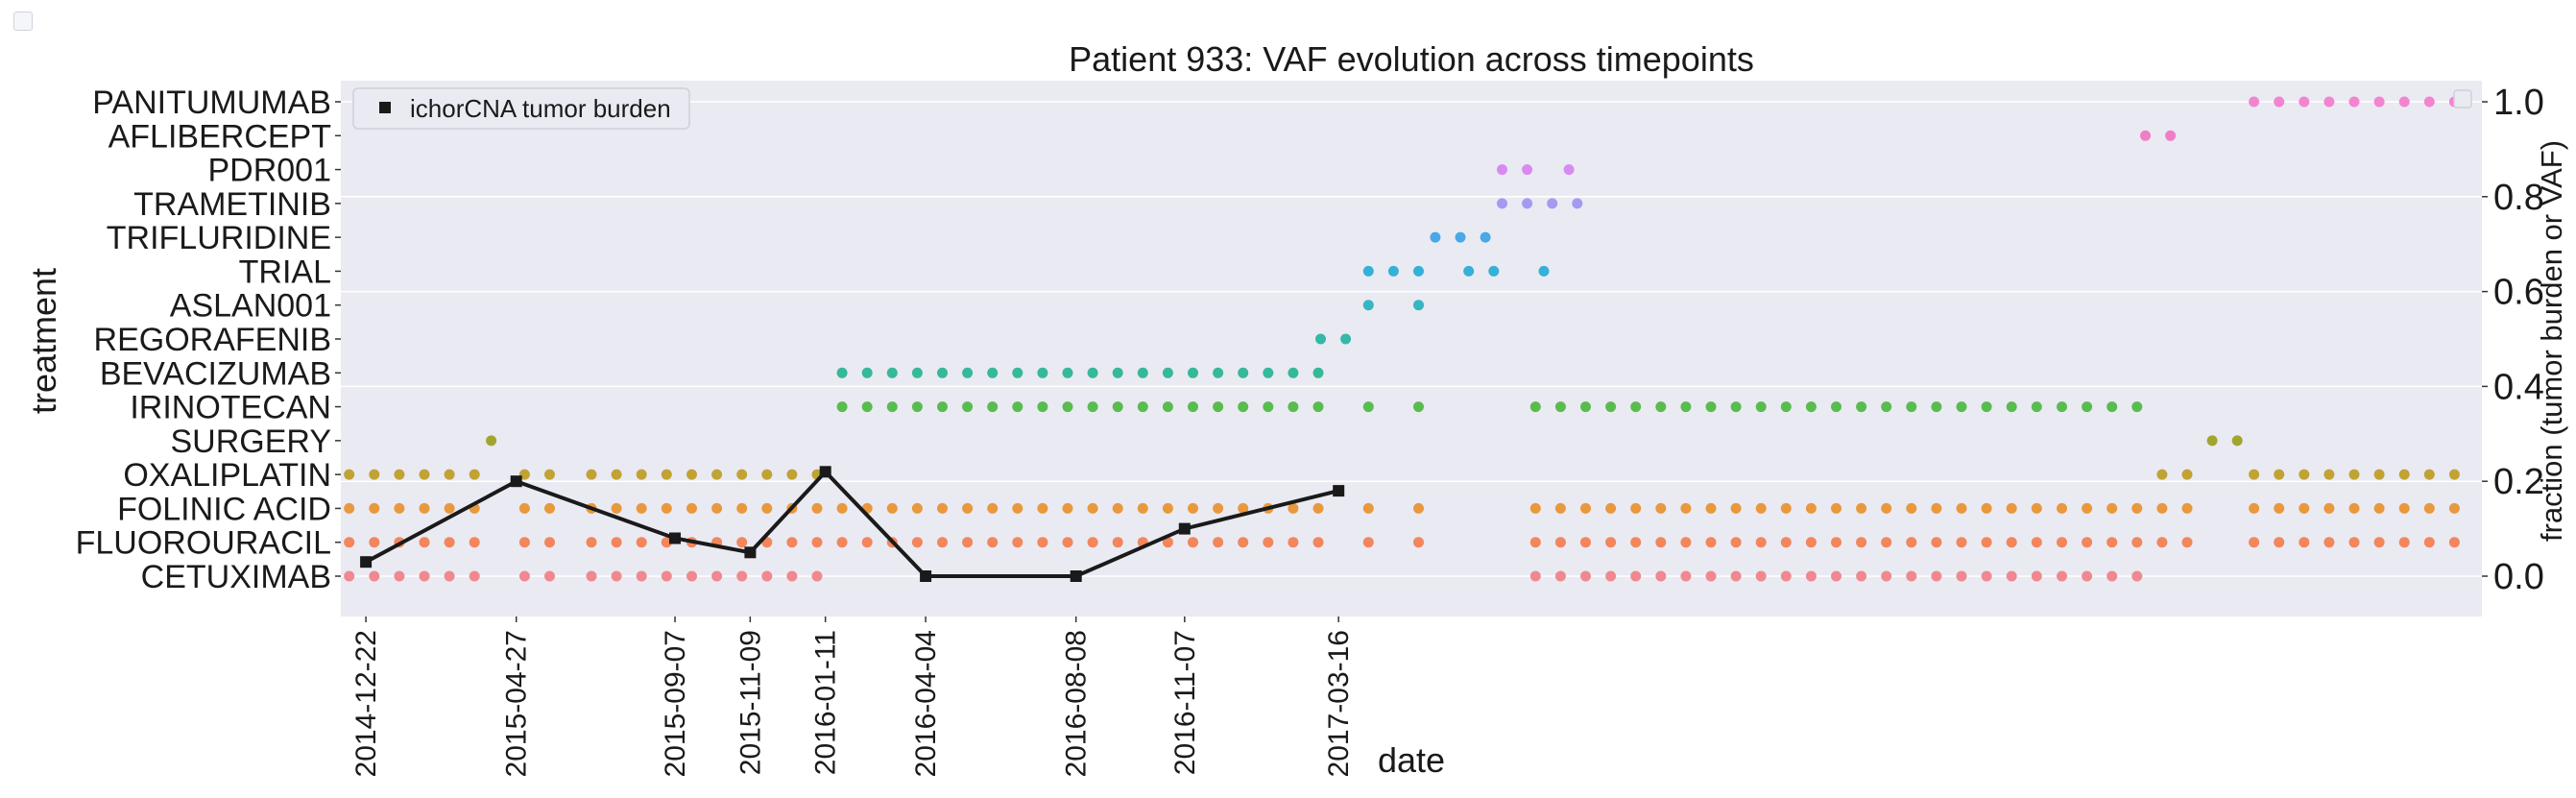 This screenshot has height=798, width=2576. What do you see at coordinates (521, 108) in the screenshot?
I see `legend-box` at bounding box center [521, 108].